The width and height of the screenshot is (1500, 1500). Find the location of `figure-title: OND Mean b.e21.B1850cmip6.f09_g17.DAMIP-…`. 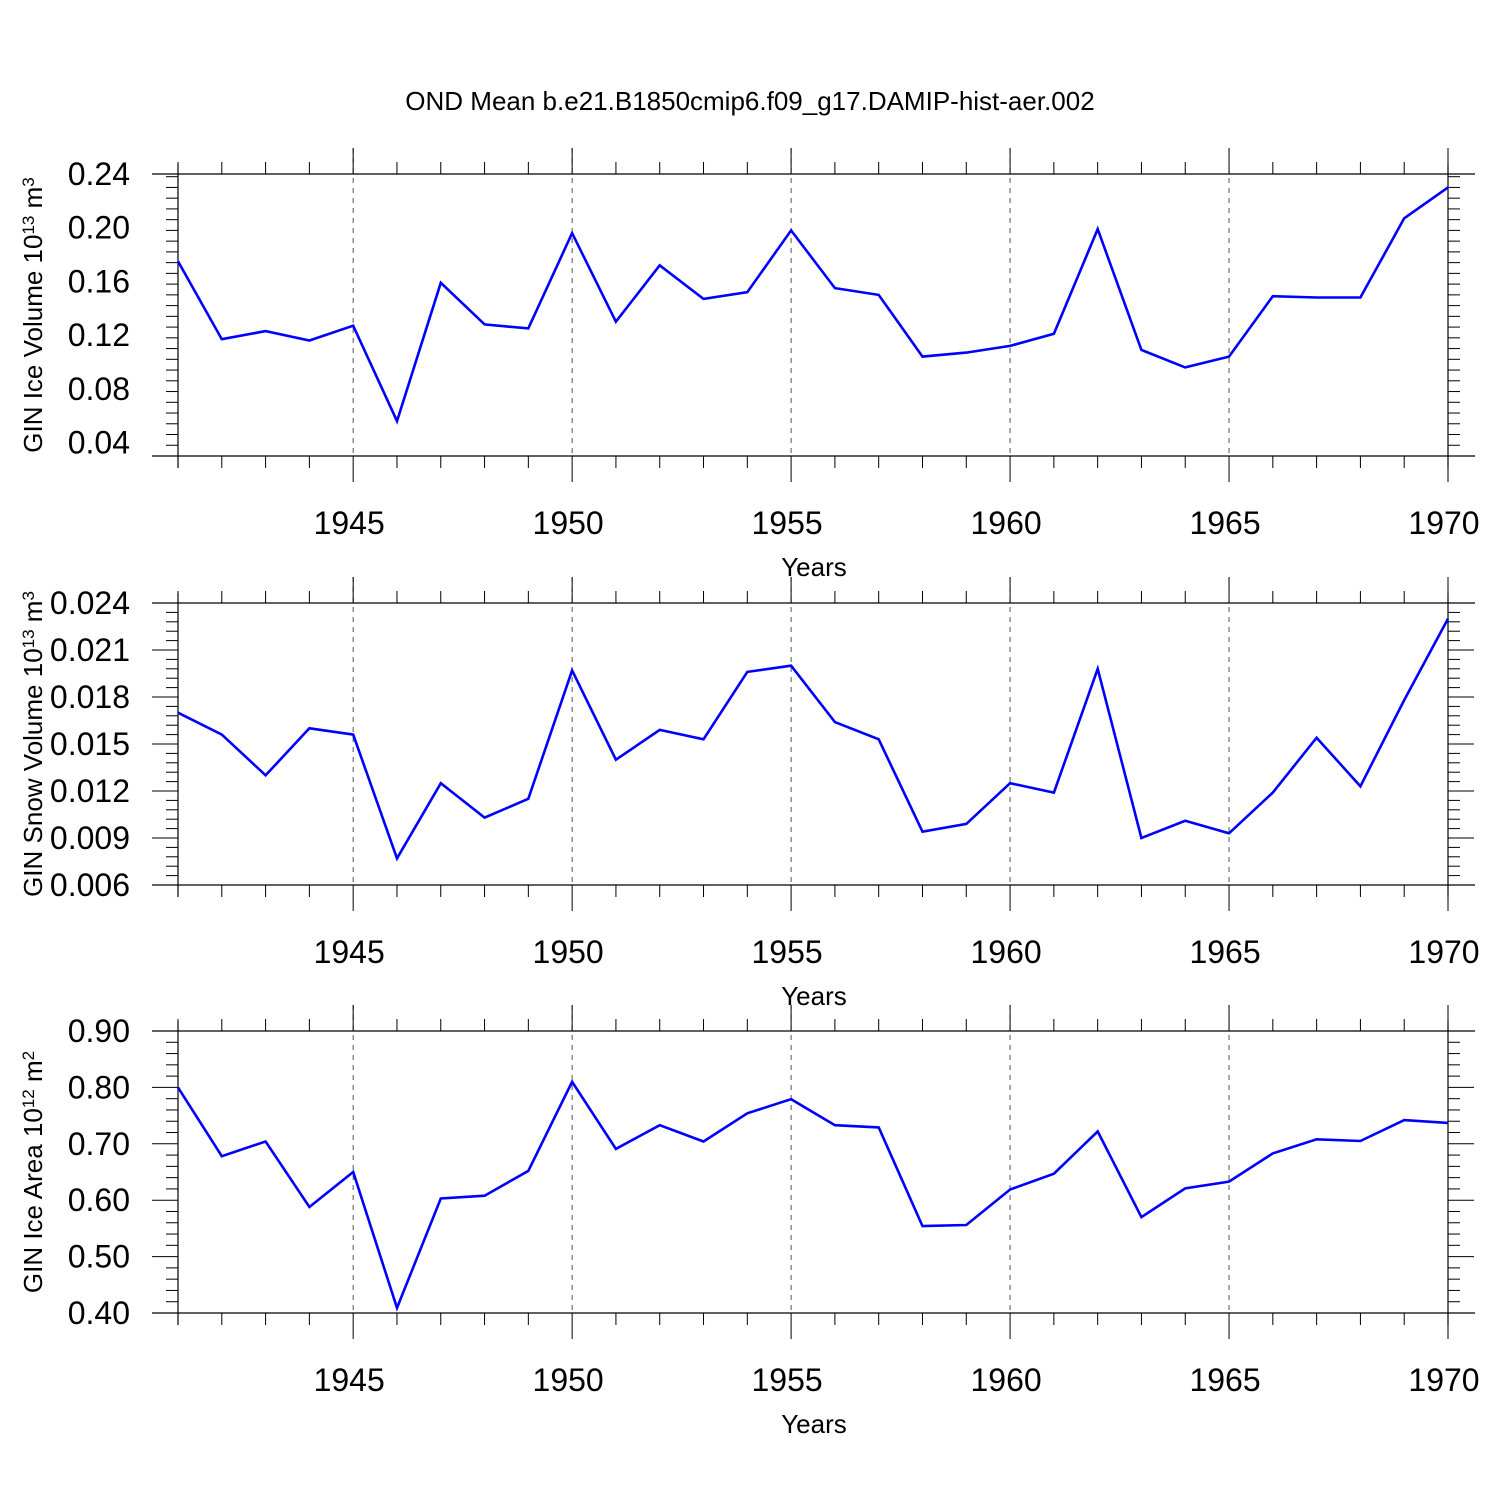

figure-title: OND Mean b.e21.B1850cmip6.f09_g17.DAMIP-… is located at coordinates (749, 101).